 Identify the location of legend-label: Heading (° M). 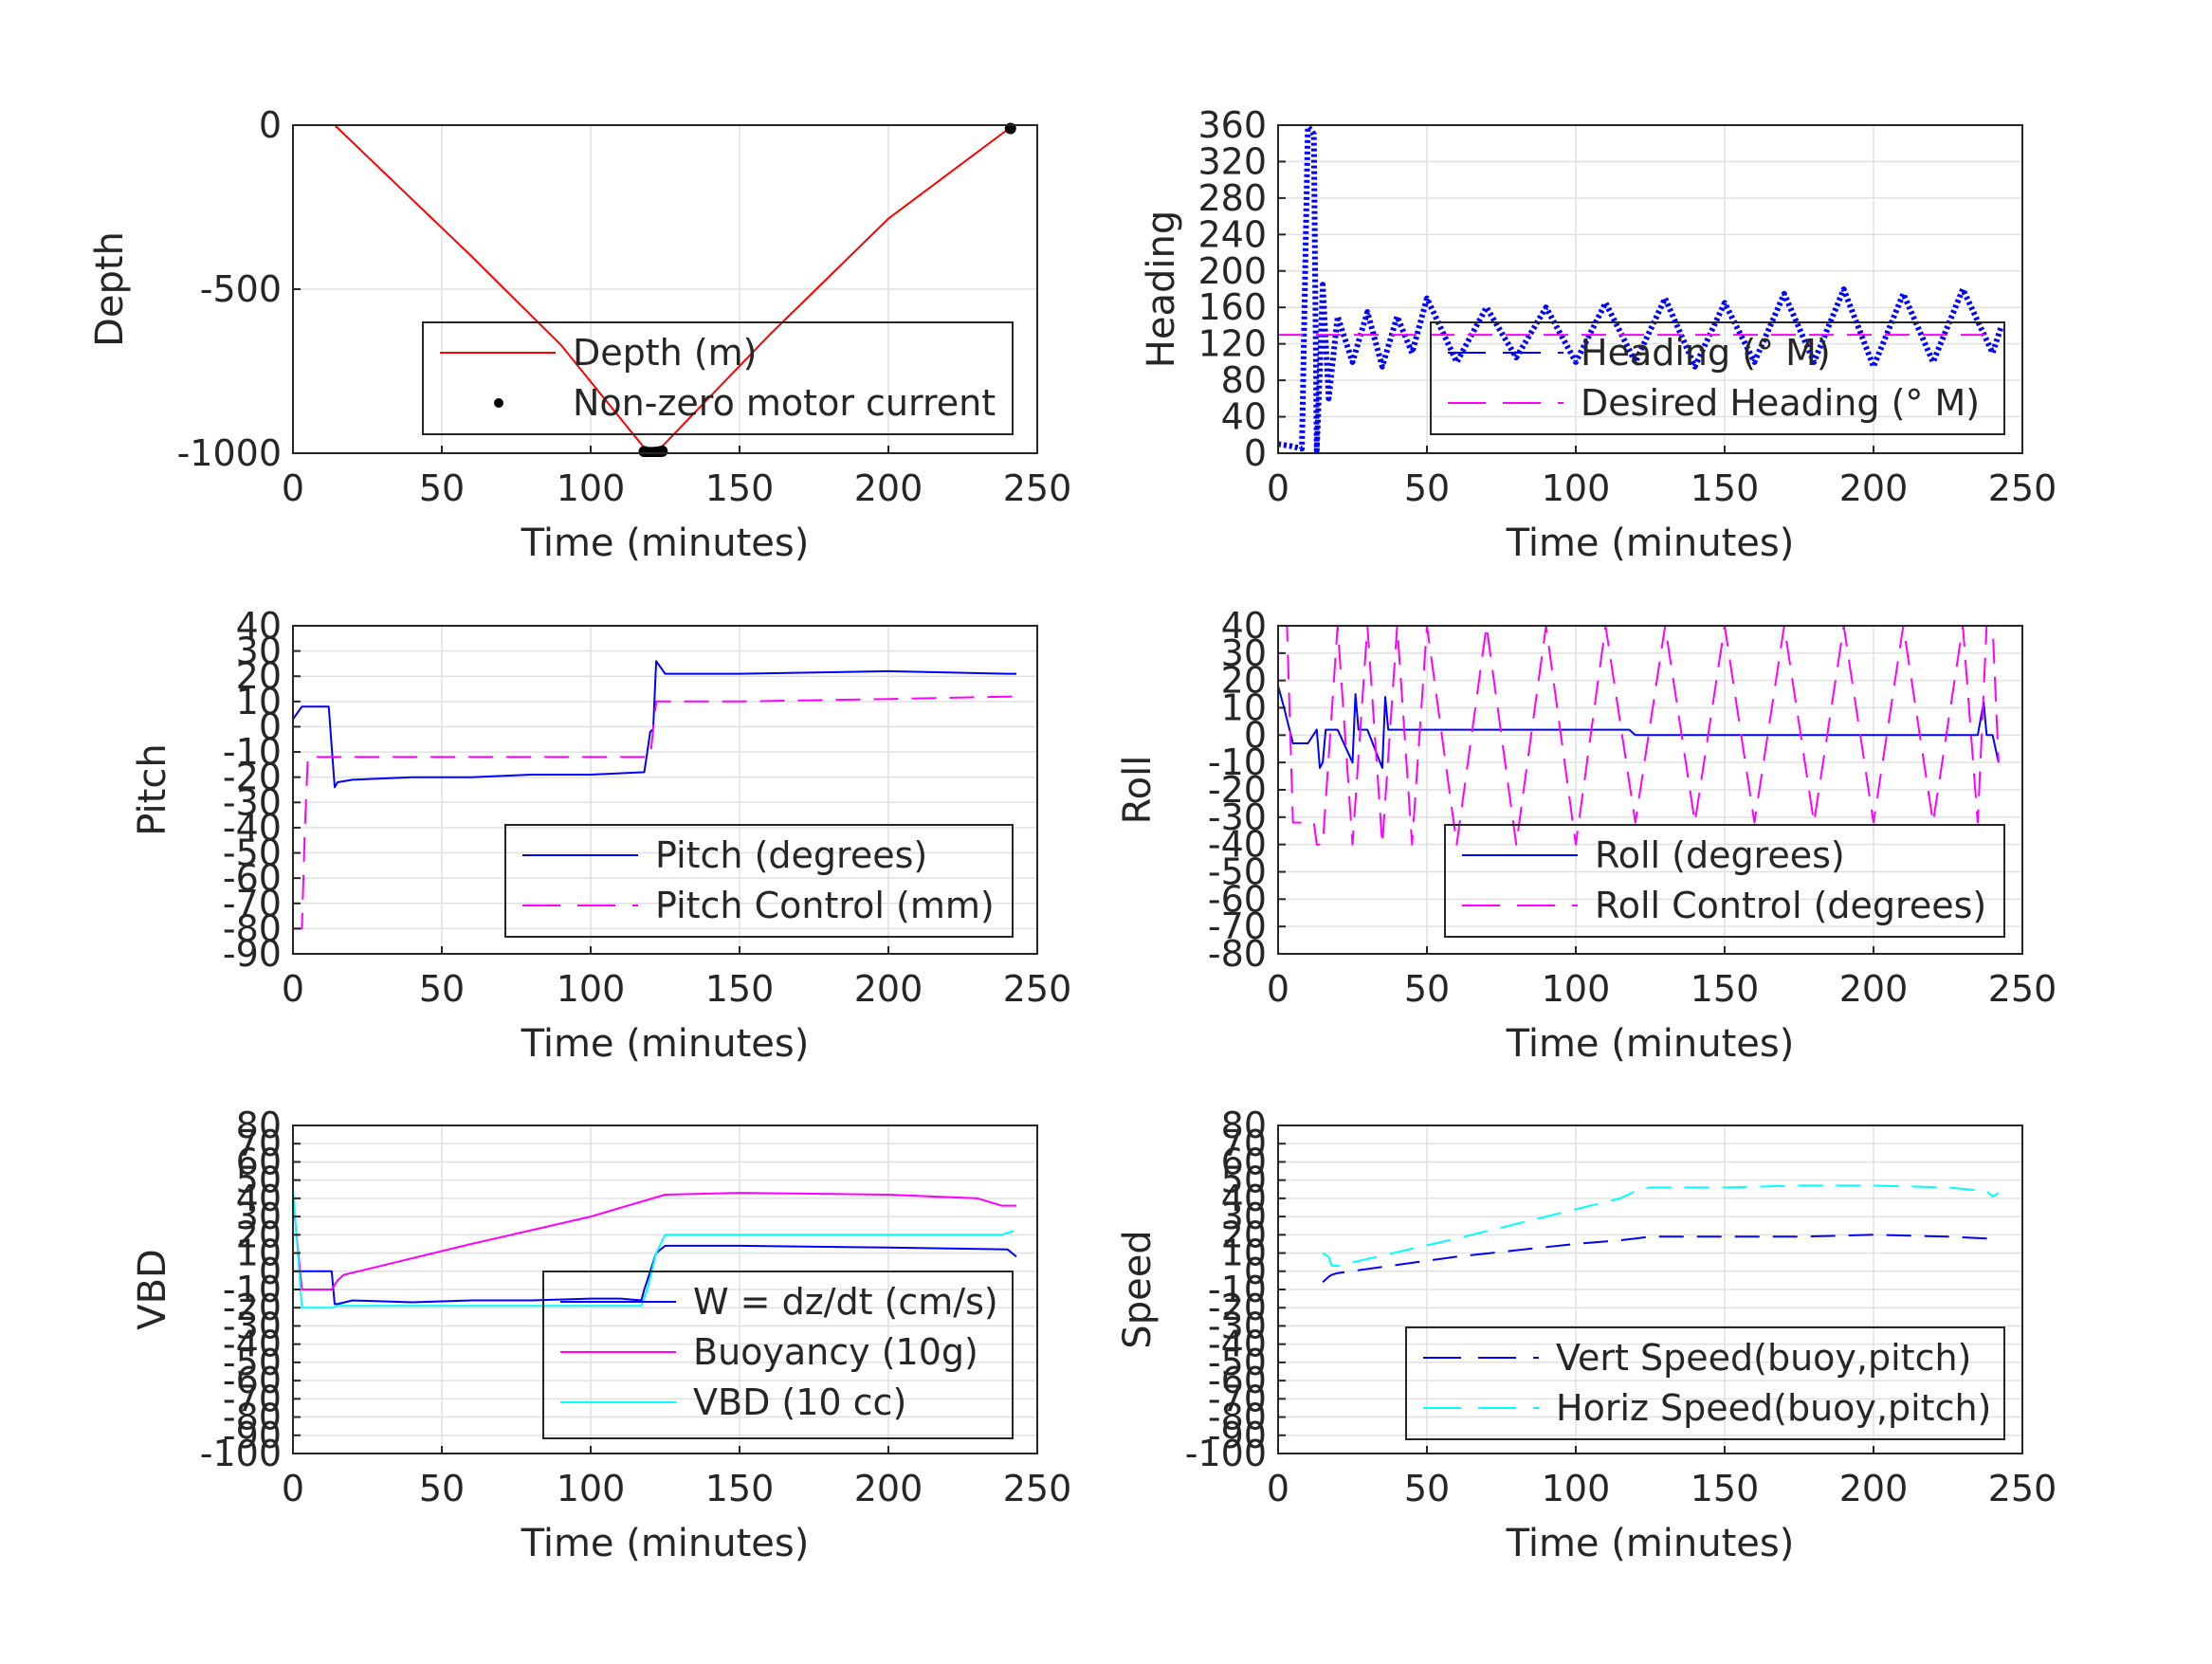
(1706, 353).